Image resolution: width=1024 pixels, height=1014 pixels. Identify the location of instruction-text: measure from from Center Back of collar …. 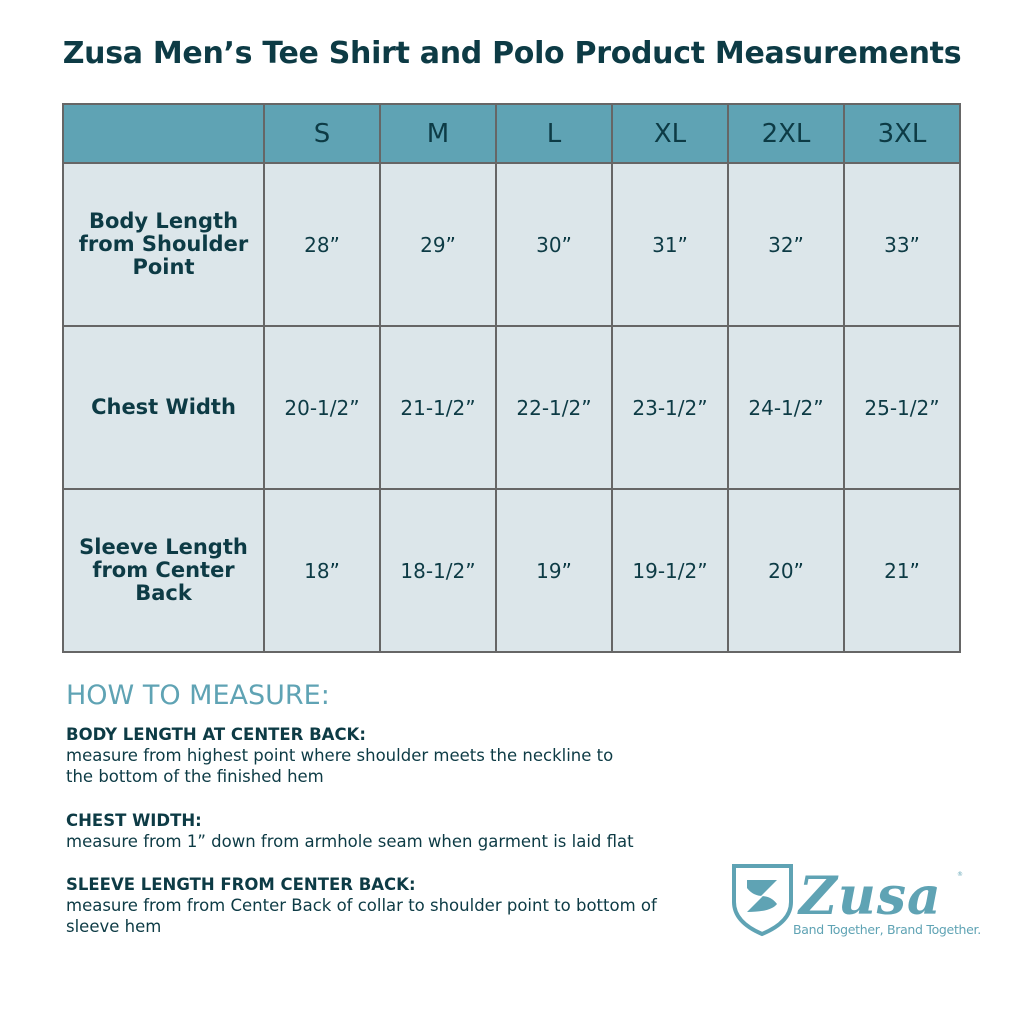
(361, 916).